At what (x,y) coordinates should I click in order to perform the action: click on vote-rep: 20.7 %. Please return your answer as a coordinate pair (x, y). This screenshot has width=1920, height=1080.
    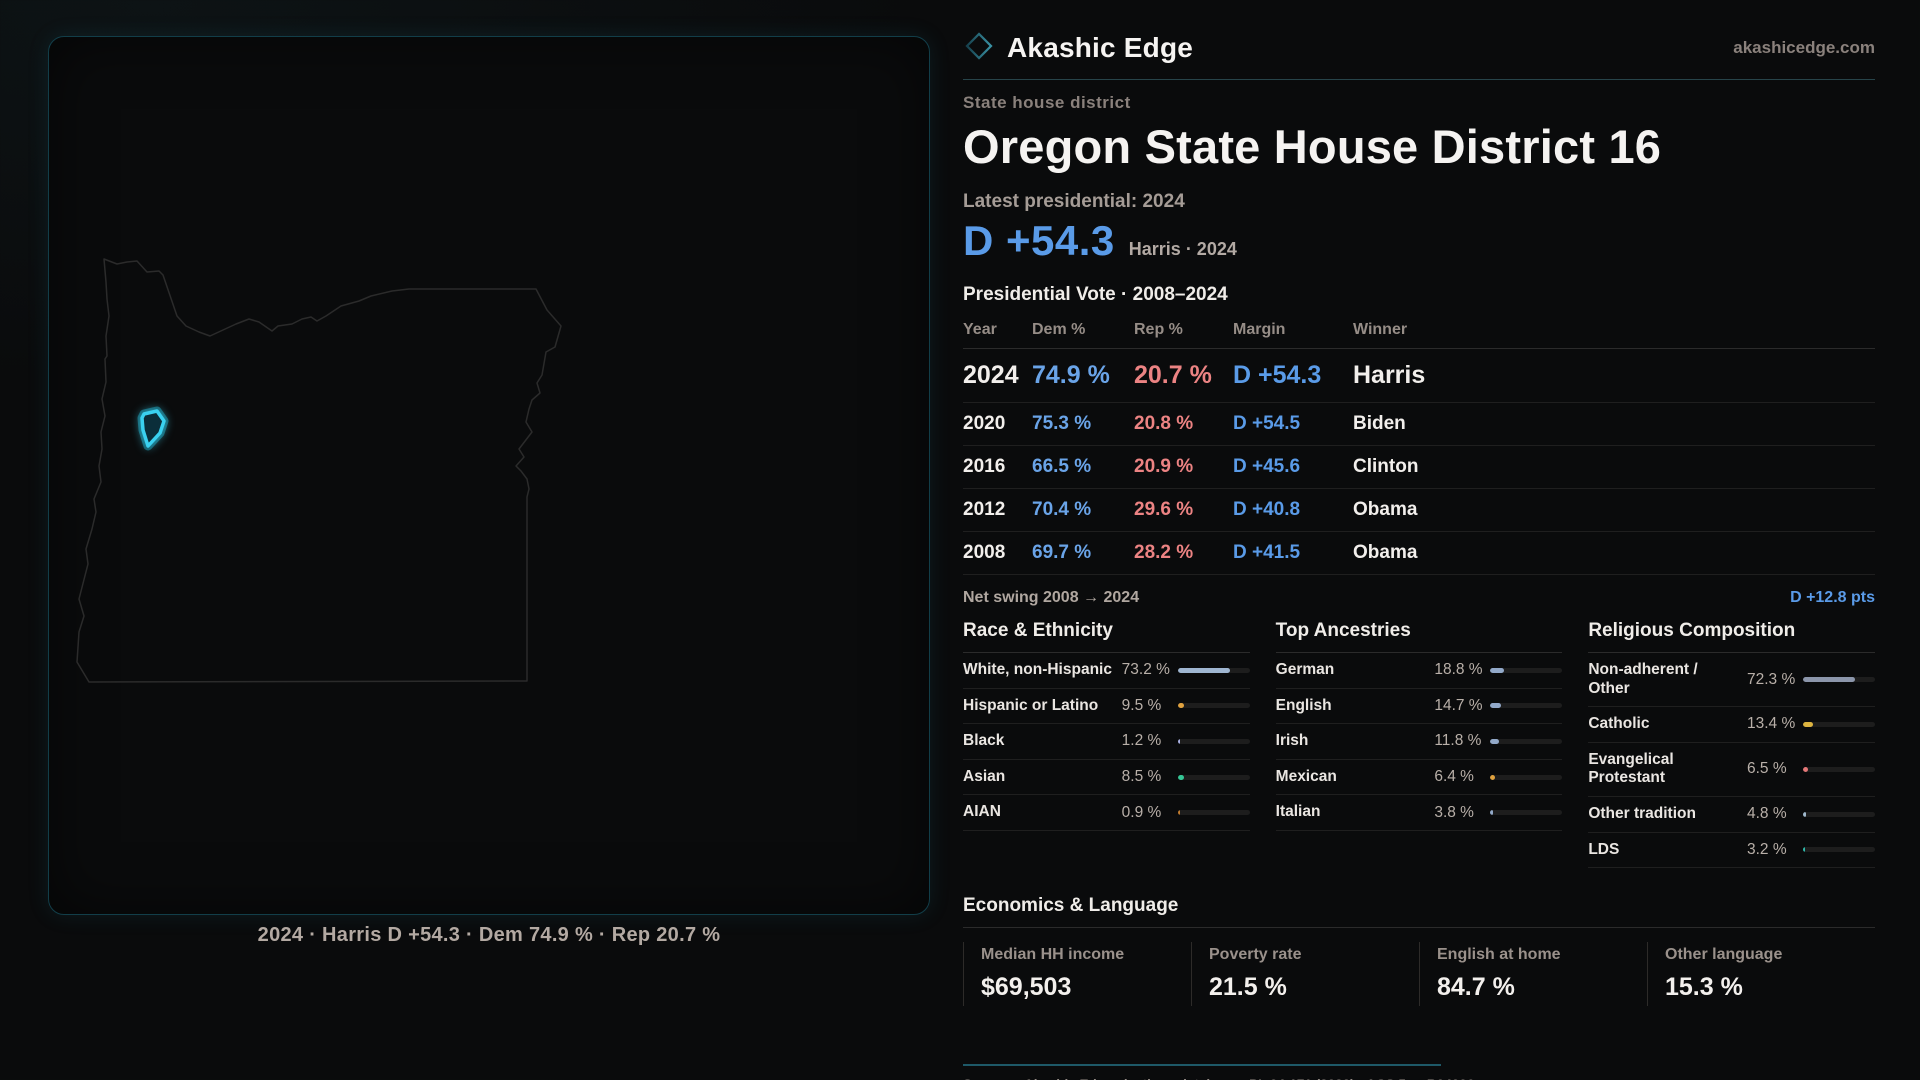
    Looking at the image, I should click on (1173, 375).